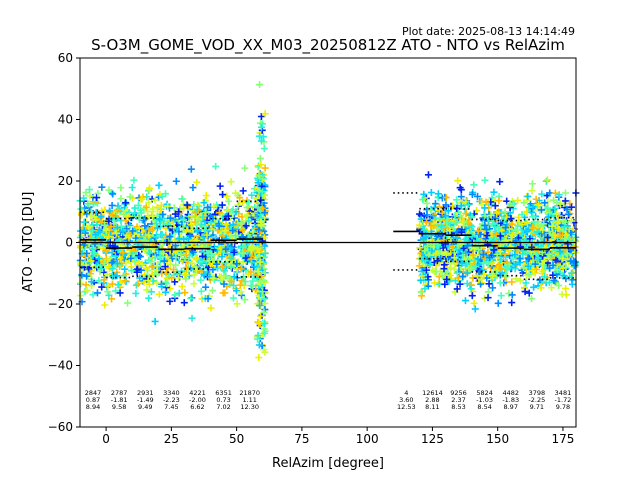 Image resolution: width=640 pixels, height=480 pixels. What do you see at coordinates (563, 400) in the screenshot?
I see `bin-mean-label: -1.72` at bounding box center [563, 400].